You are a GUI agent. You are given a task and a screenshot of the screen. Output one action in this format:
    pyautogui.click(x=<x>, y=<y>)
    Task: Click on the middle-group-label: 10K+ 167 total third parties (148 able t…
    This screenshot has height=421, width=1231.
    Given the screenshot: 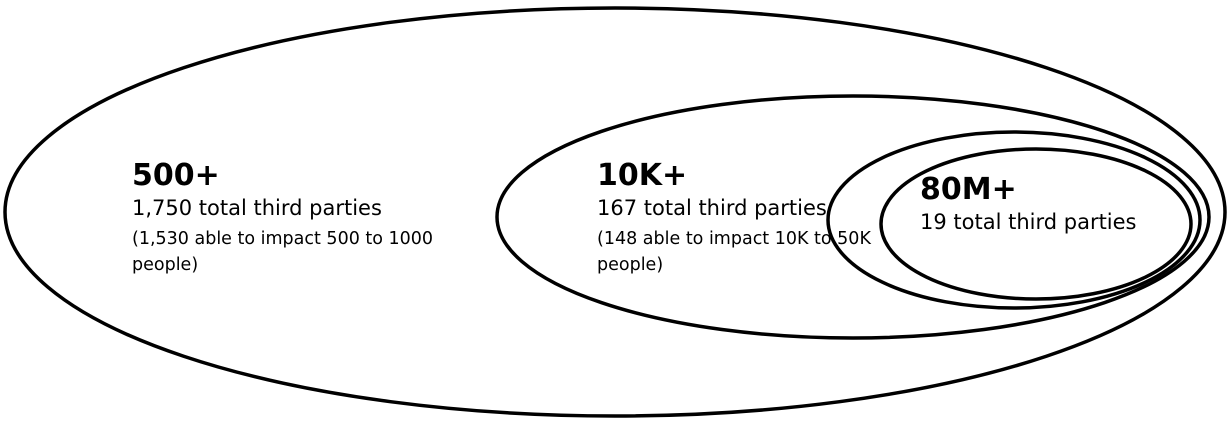 What is the action you would take?
    pyautogui.click(x=747, y=218)
    